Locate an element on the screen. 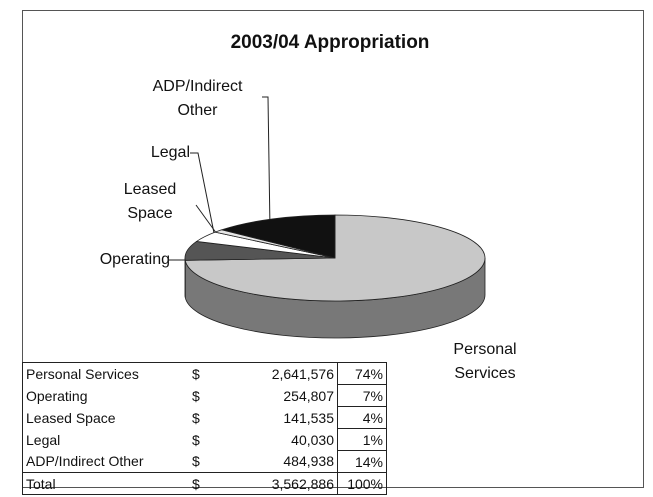 Image resolution: width=653 pixels, height=497 pixels. table-cell: 2,641,576 is located at coordinates (302, 373).